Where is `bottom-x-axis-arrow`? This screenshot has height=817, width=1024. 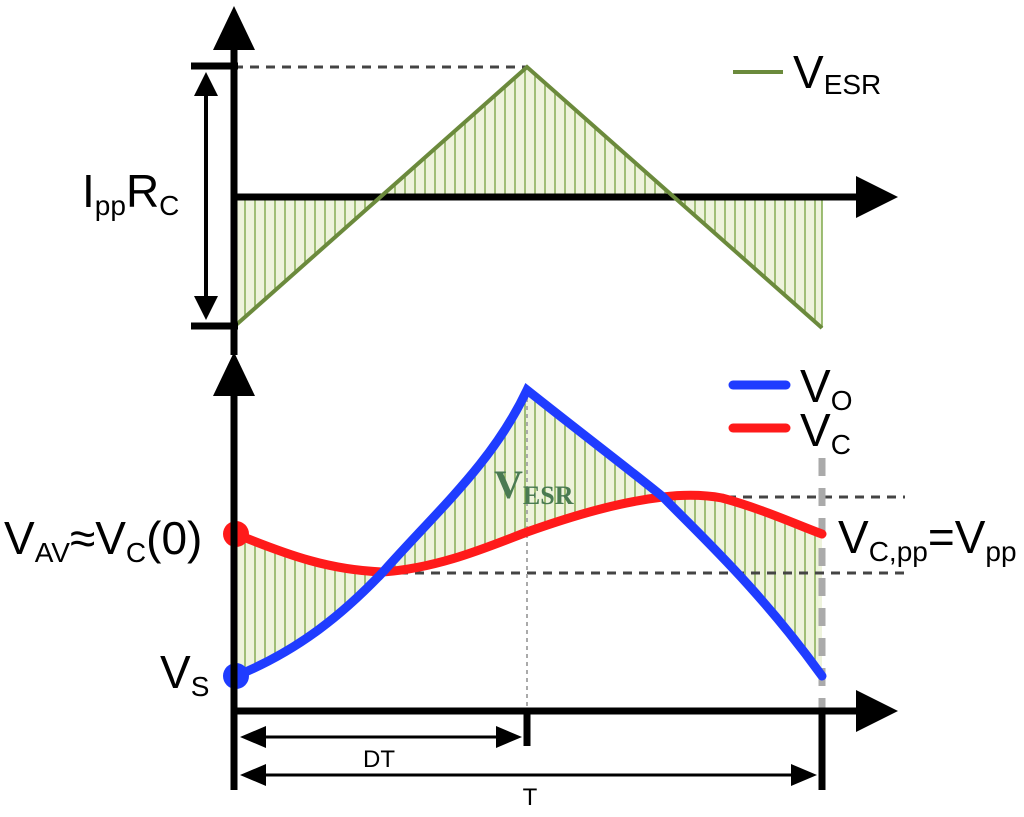 bottom-x-axis-arrow is located at coordinates (877, 711).